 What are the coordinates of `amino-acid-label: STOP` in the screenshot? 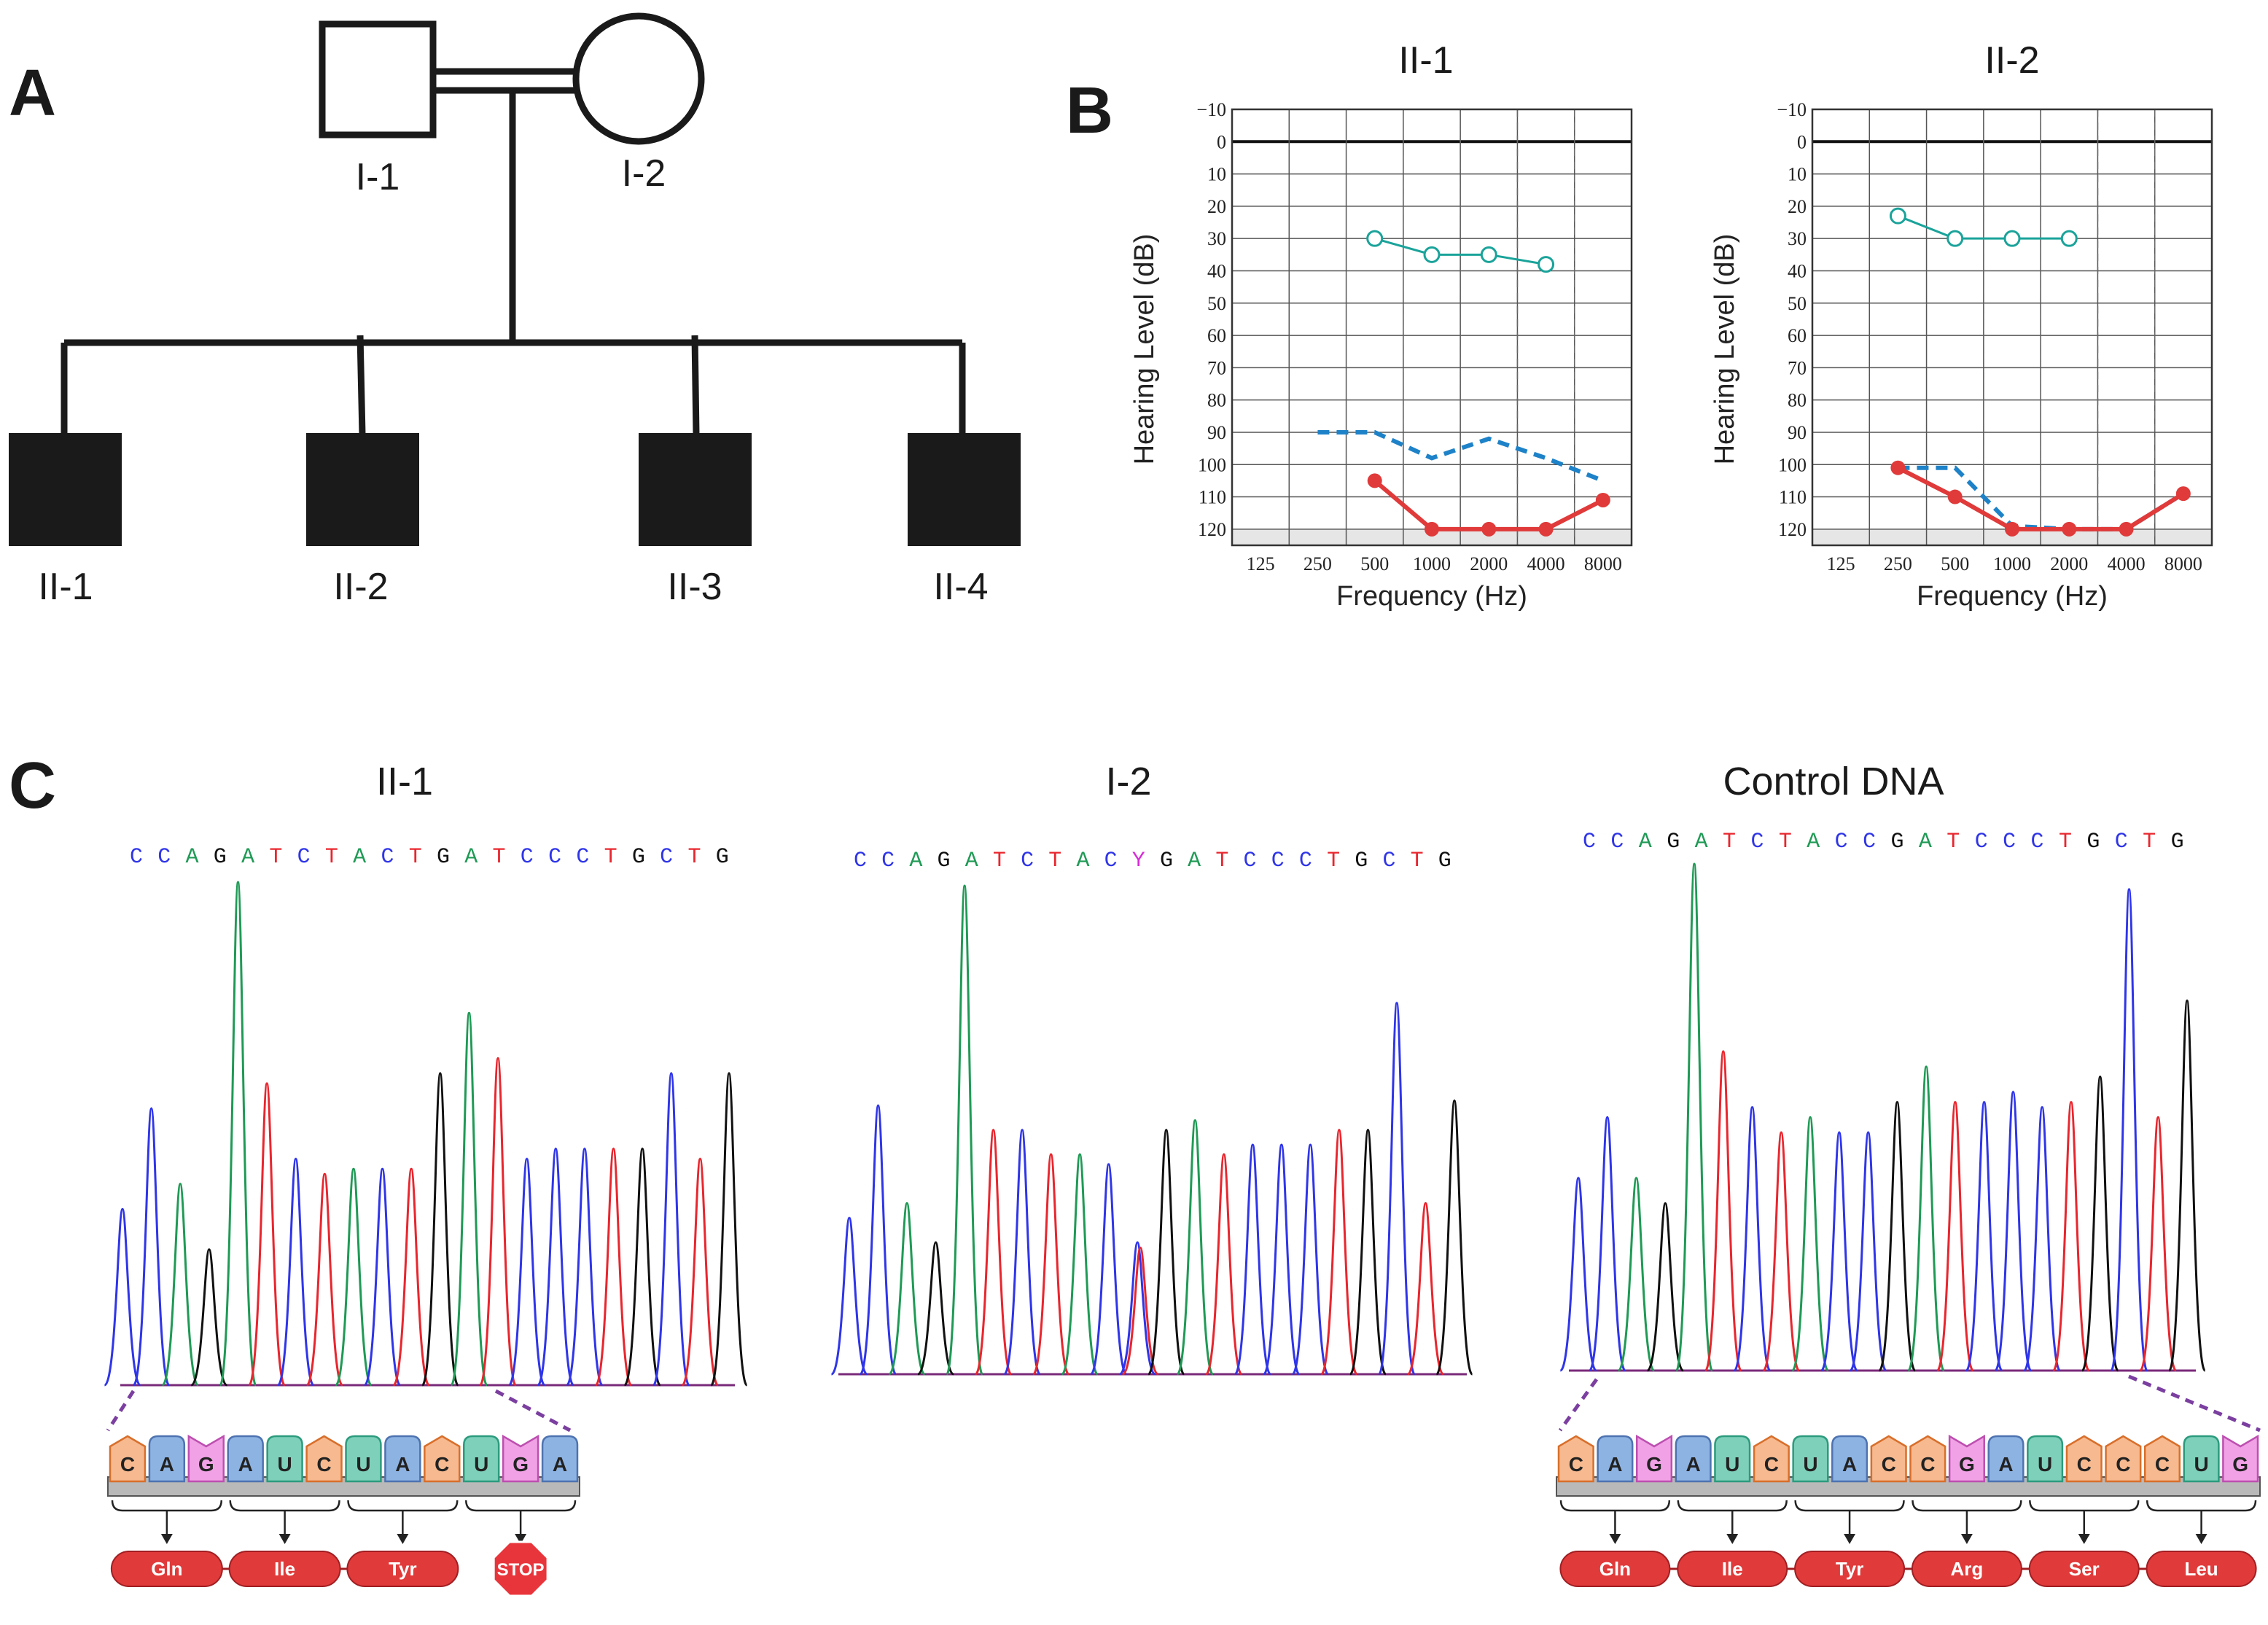 It's located at (521, 1570).